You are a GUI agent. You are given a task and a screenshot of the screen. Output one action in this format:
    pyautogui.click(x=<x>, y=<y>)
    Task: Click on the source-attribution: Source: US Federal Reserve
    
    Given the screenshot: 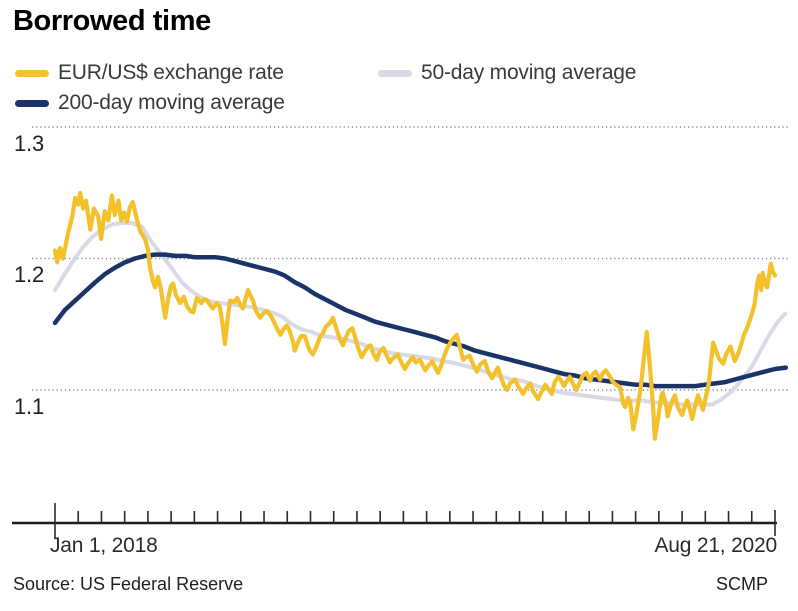 What is the action you would take?
    pyautogui.click(x=128, y=584)
    